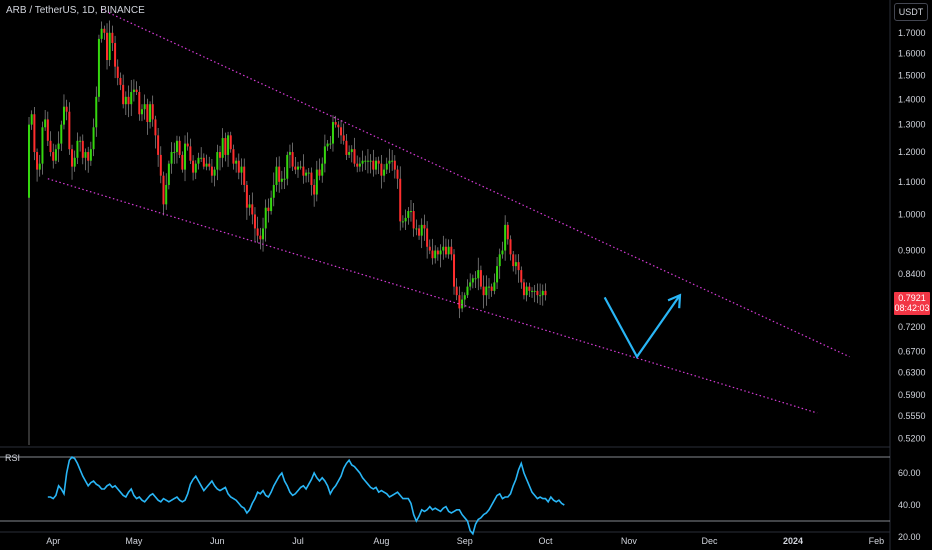 The height and width of the screenshot is (550, 932). What do you see at coordinates (465, 541) in the screenshot?
I see `time-tick-label: Sep` at bounding box center [465, 541].